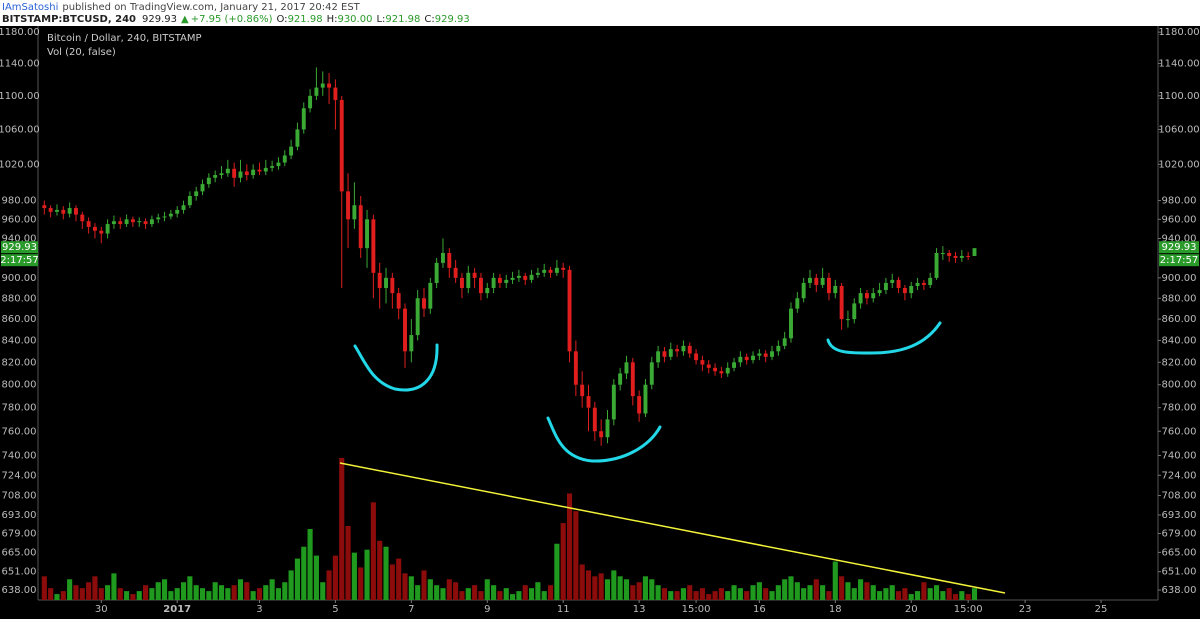 This screenshot has width=1200, height=619. I want to click on y-tick-label: 1020.00, so click(1178, 164).